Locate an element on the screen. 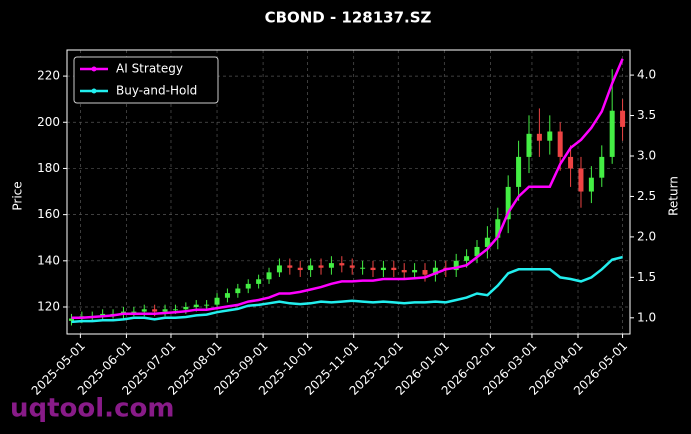 The width and height of the screenshot is (691, 434). legend-label: AI Strategy is located at coordinates (149, 69).